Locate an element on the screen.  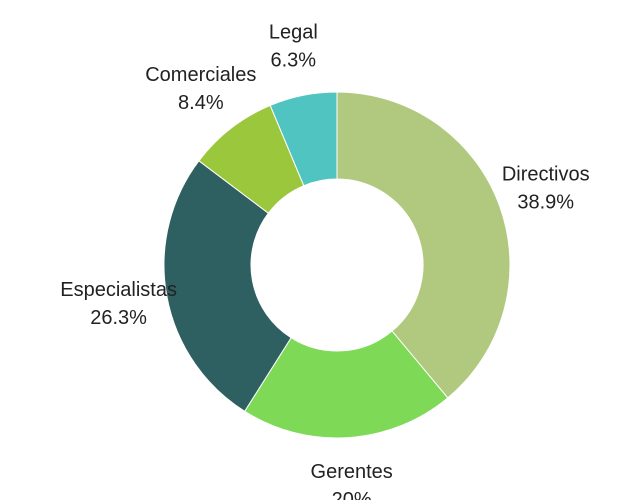
slice-label: Directivos is located at coordinates (546, 175).